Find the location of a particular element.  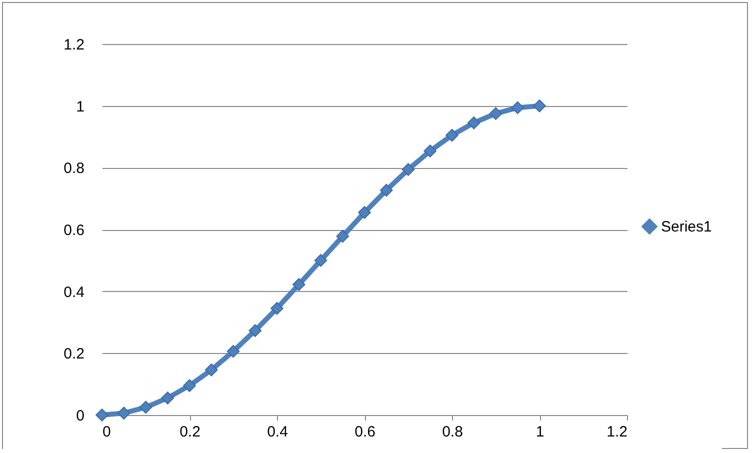

y-tick-label: 0.2 is located at coordinates (74, 354).